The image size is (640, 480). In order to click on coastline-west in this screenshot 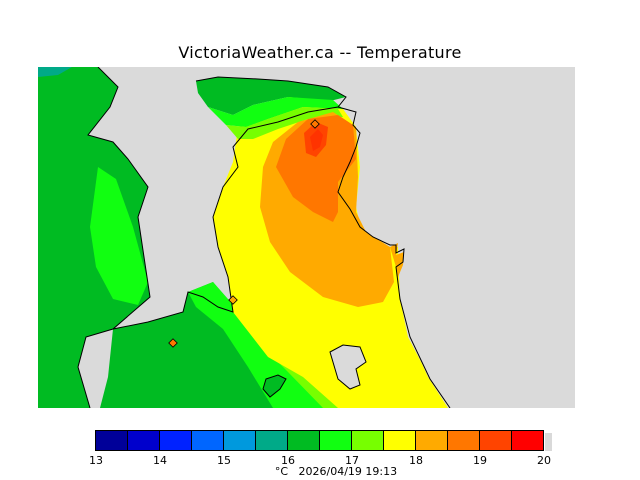, I will do `click(114, 237)`.